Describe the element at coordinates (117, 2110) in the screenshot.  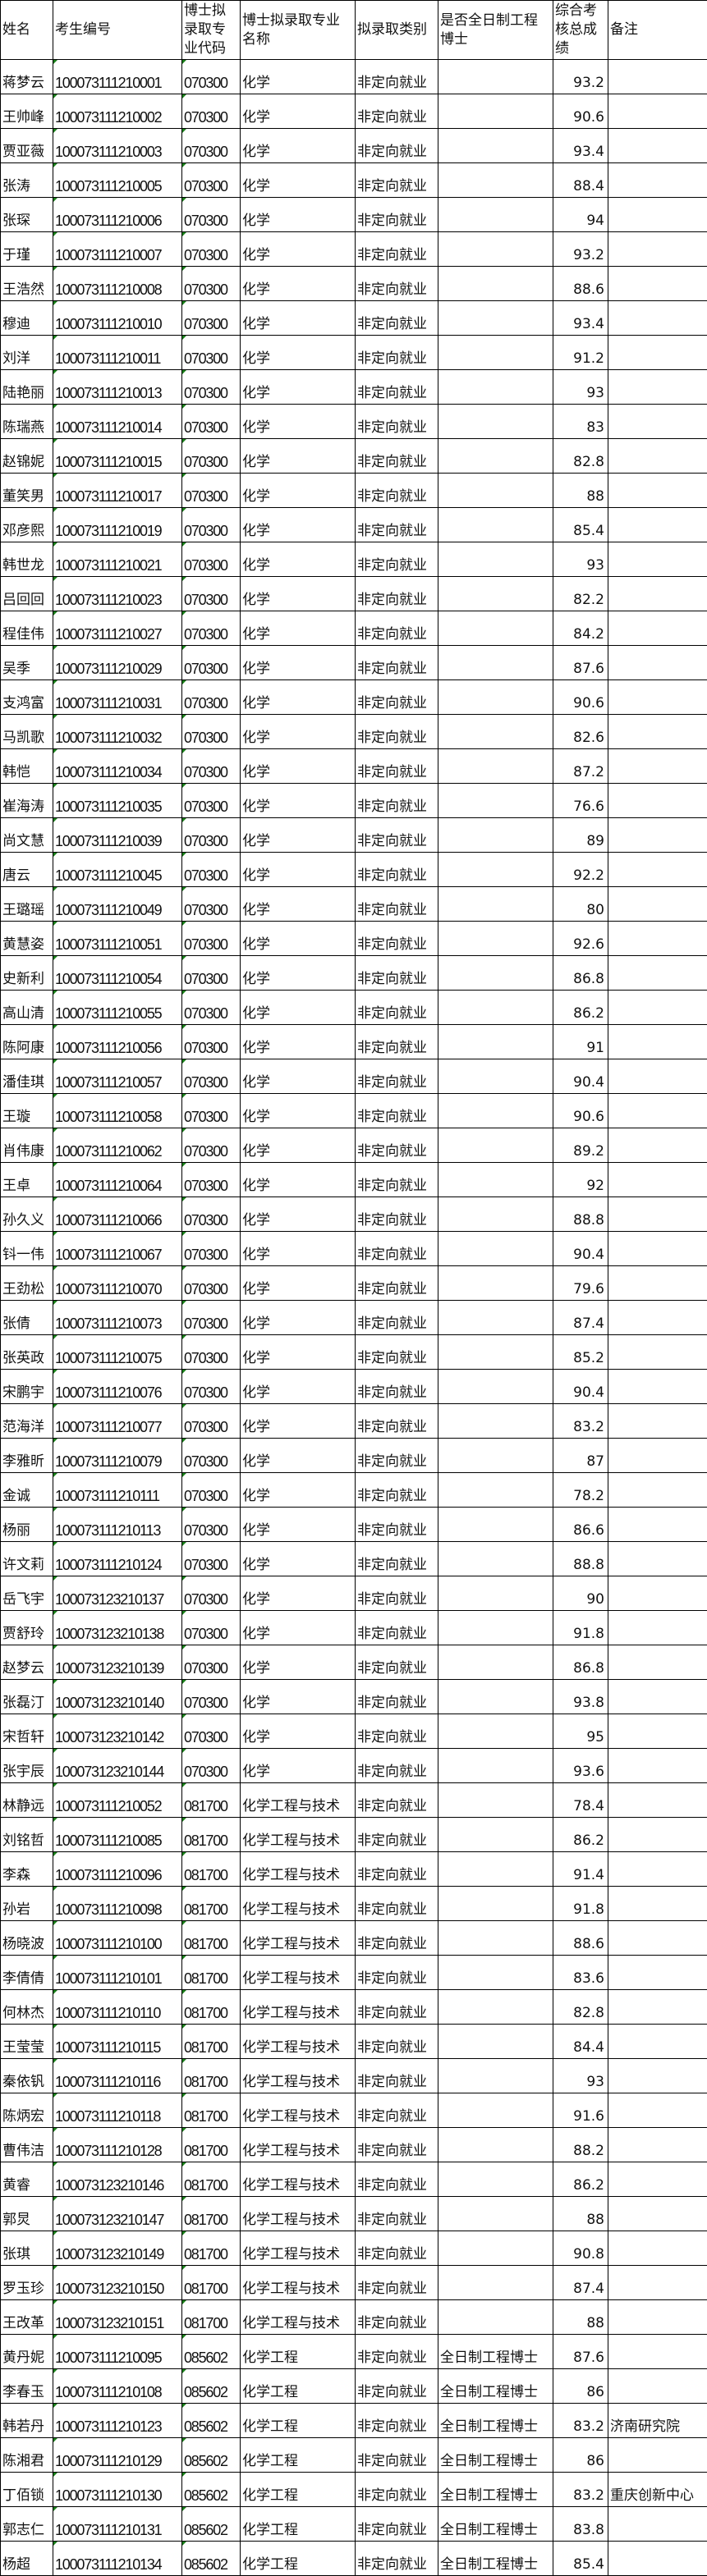
I see `candidate-id-cell: 100073111210118` at that location.